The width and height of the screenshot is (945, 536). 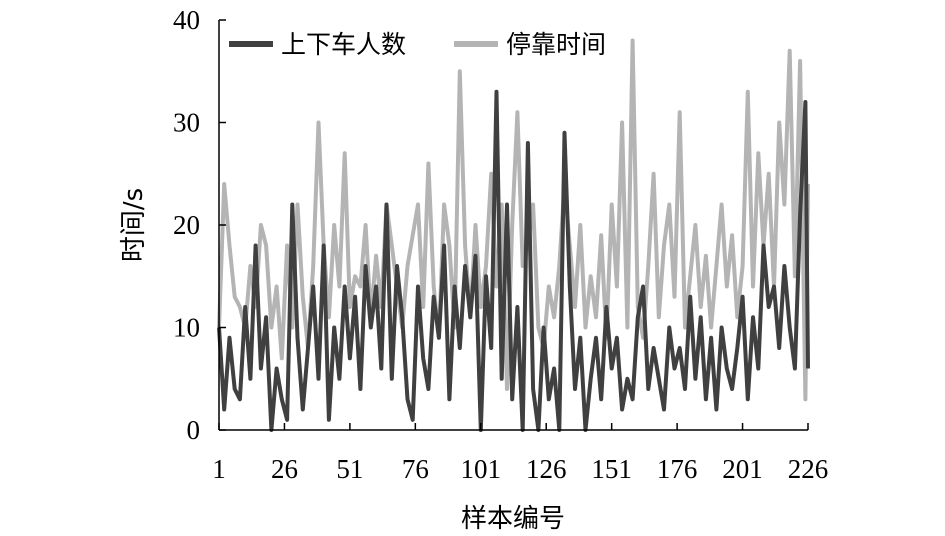 I want to click on x-tick-label: 1, so click(x=219, y=469).